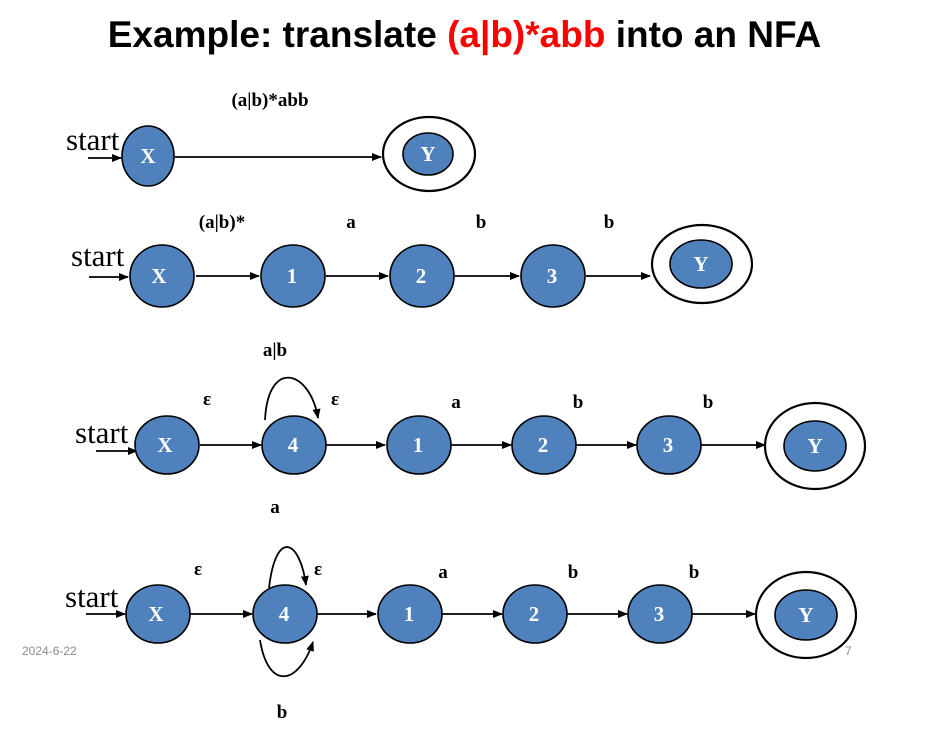  Describe the element at coordinates (286, 658) in the screenshot. I see `self-loop-4-b` at that location.